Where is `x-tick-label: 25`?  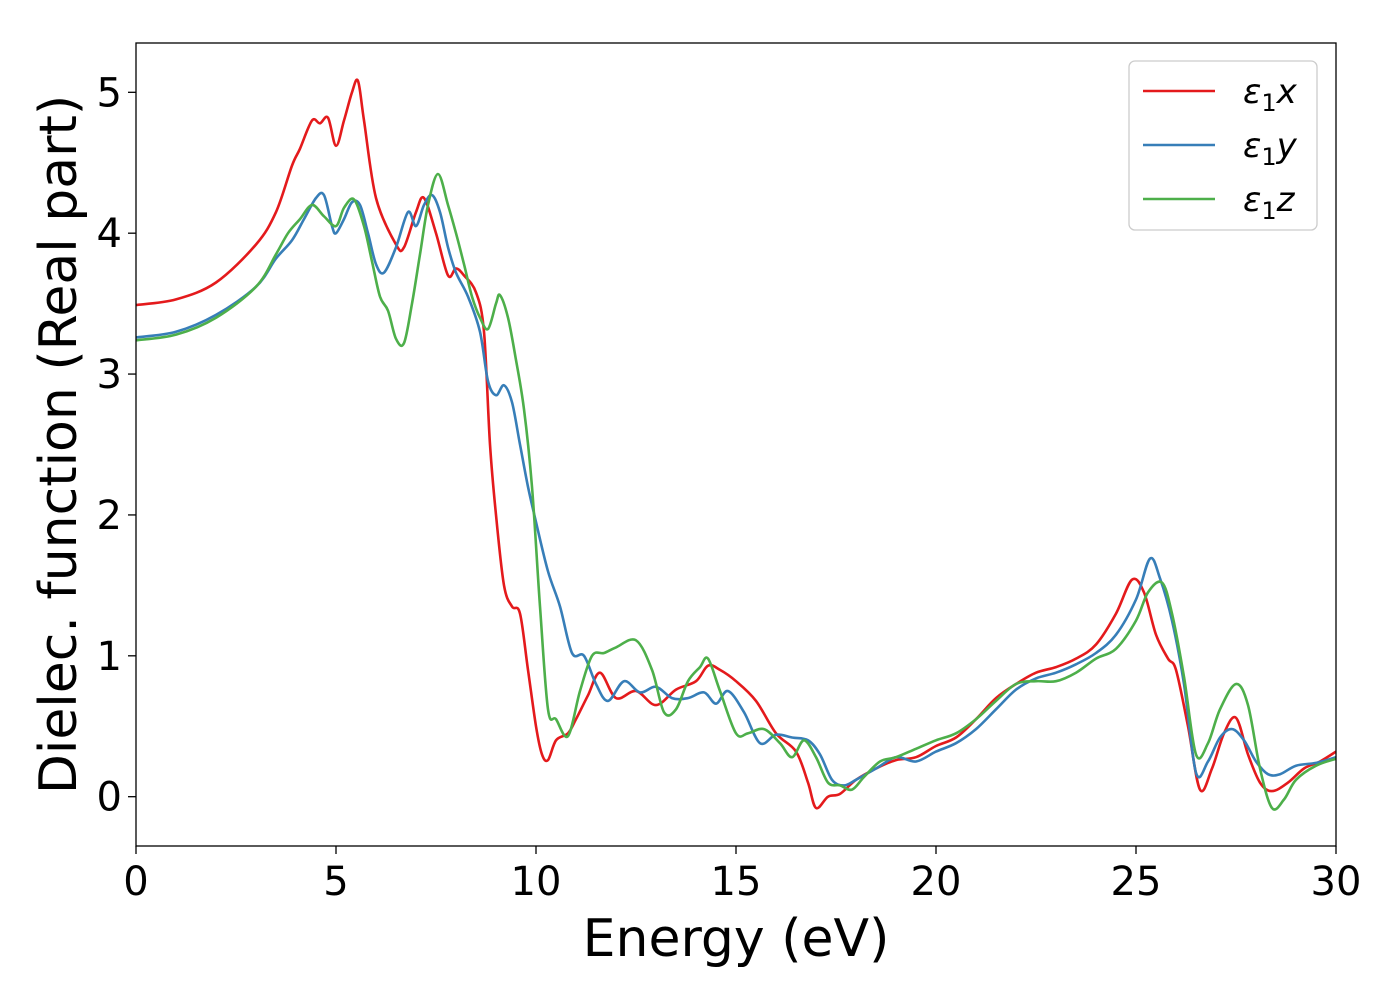 x-tick-label: 25 is located at coordinates (1136, 882).